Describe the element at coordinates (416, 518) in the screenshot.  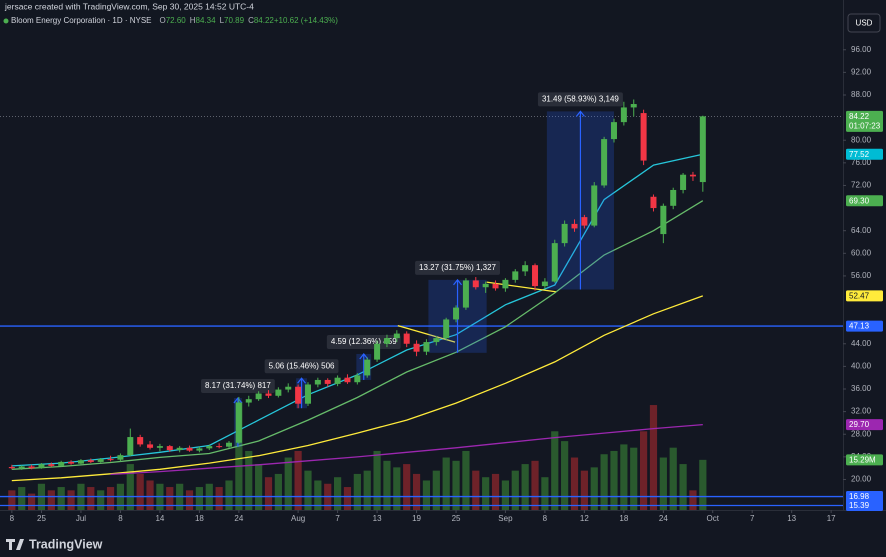
I see `x-tick-label: 19` at that location.